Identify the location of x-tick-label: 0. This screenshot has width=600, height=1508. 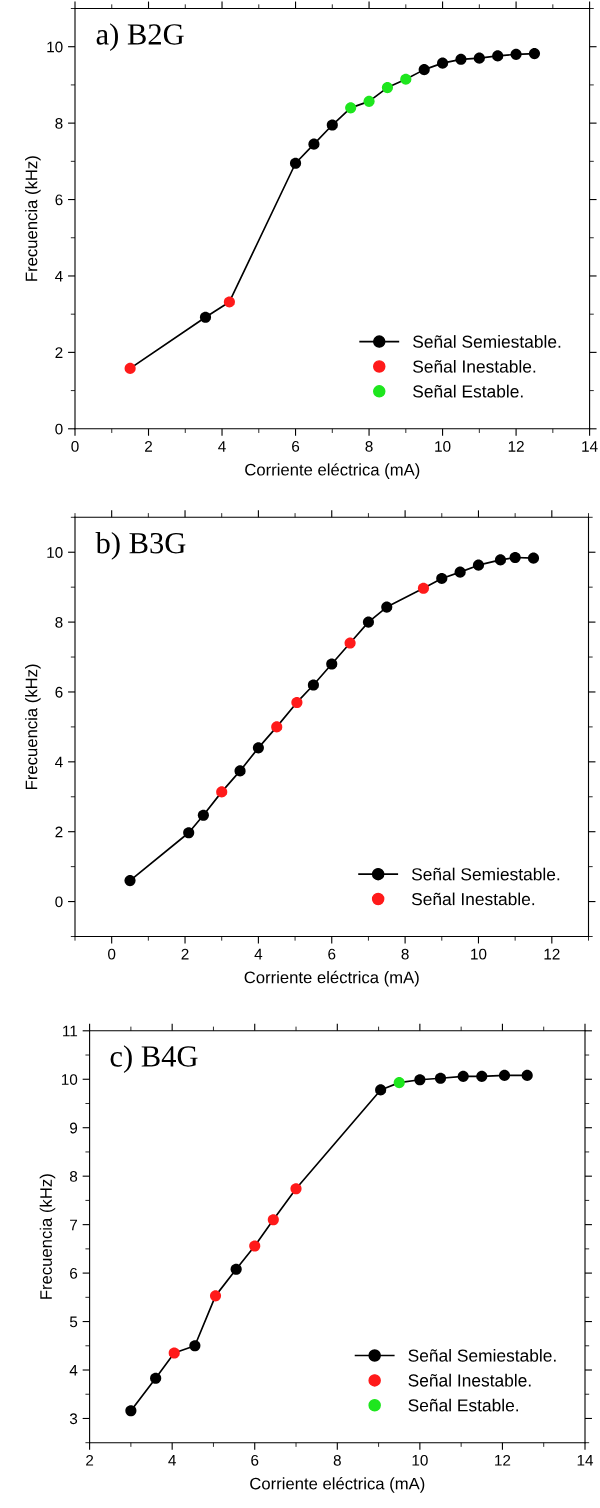
(112, 954).